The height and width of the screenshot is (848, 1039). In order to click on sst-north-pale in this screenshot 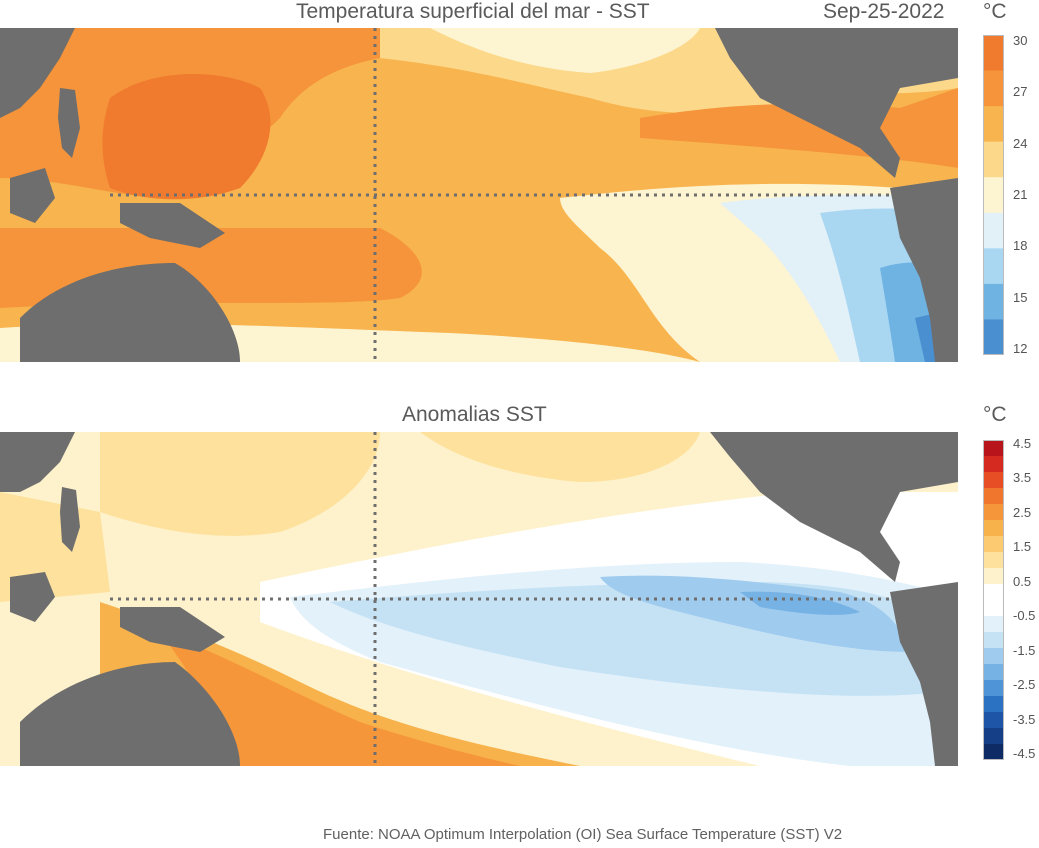, I will do `click(565, 50)`.